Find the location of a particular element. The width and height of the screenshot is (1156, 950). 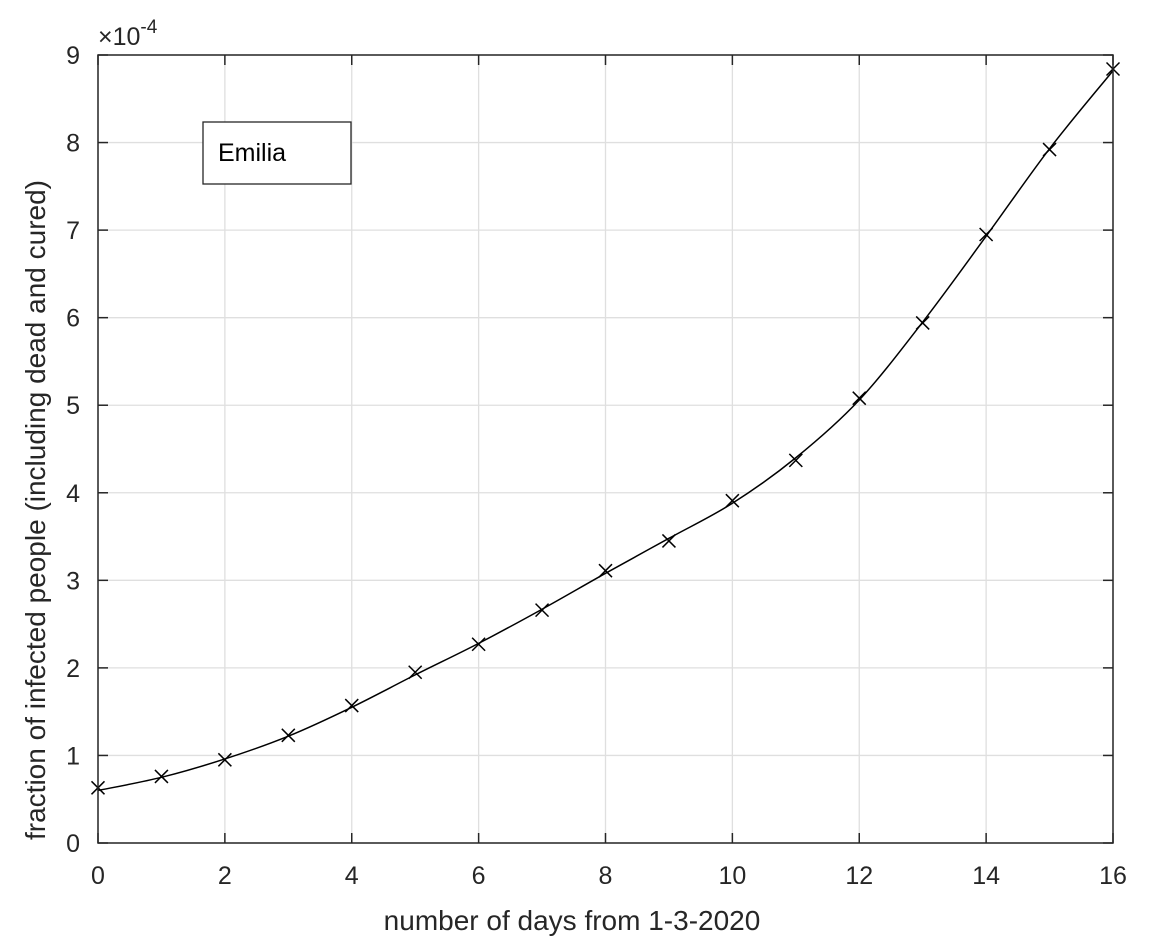

y-tick-label: 5 is located at coordinates (73, 406).